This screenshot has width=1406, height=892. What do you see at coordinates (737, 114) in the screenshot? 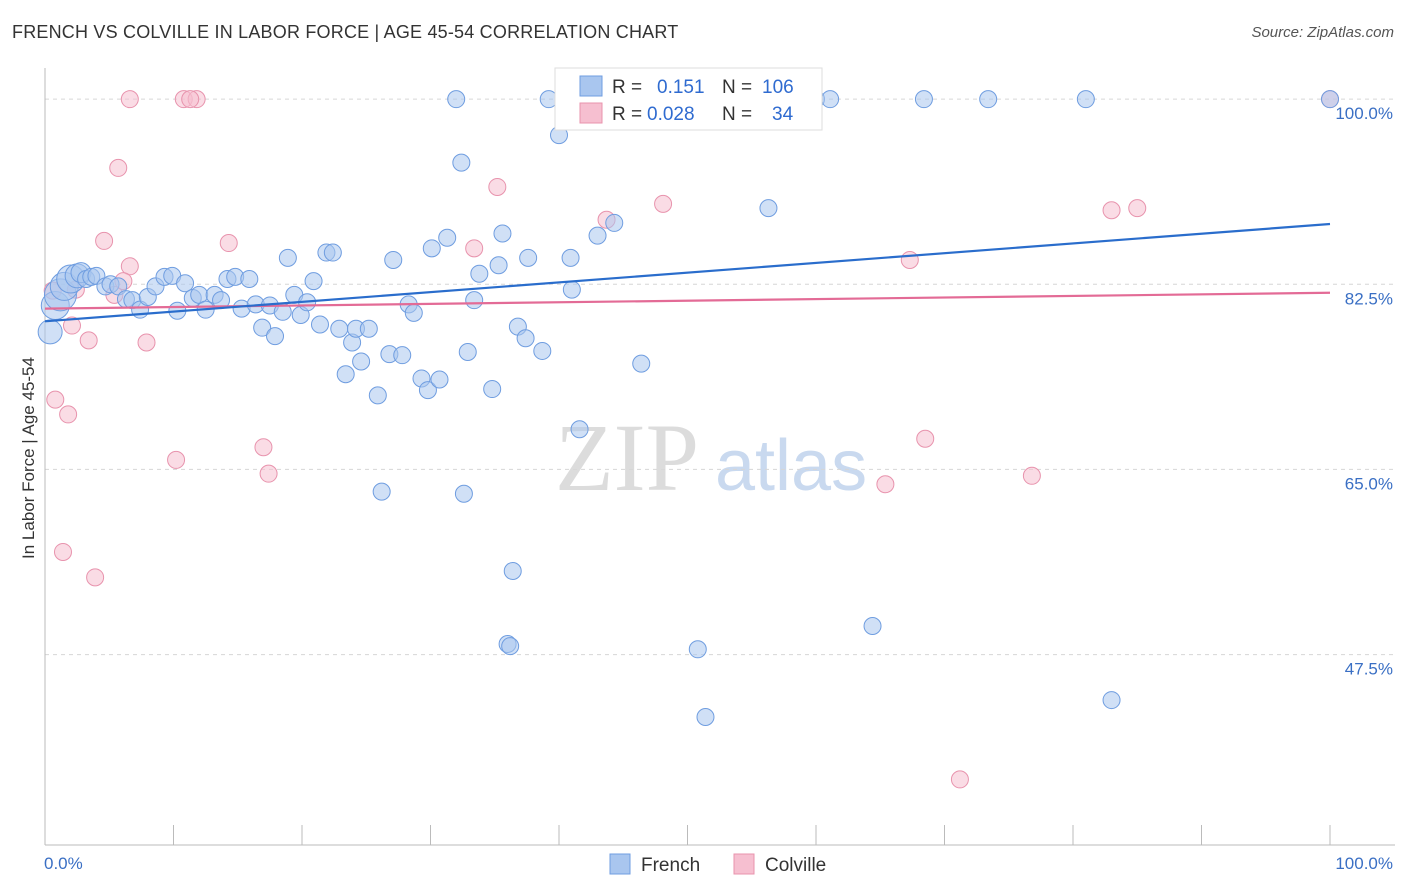
I see `colville-n-label: N =` at bounding box center [737, 114].